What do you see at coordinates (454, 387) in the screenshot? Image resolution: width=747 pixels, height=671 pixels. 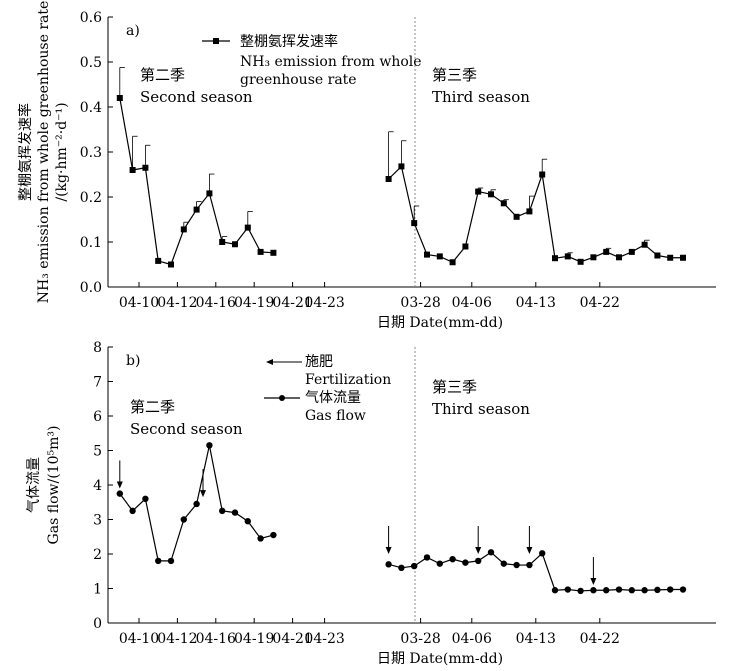 I see `season-label-cn: 第三季` at bounding box center [454, 387].